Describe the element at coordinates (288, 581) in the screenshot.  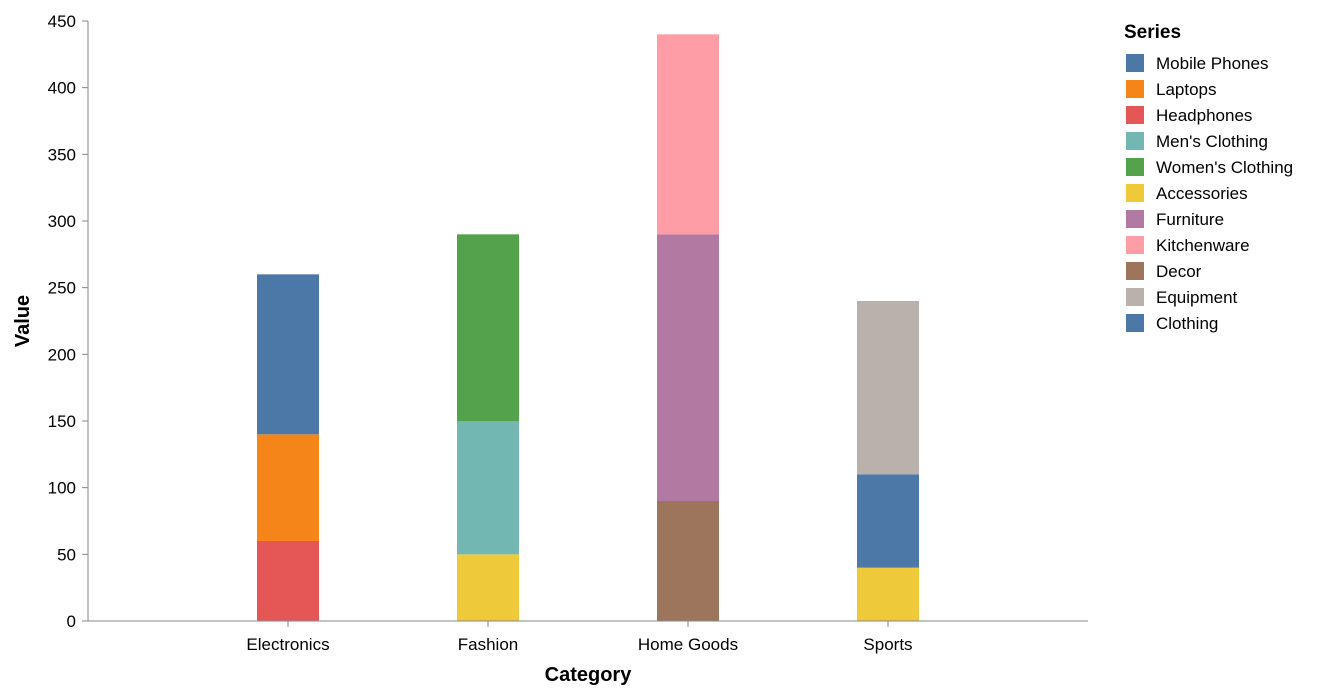
I see `bar-electronics-headphones` at that location.